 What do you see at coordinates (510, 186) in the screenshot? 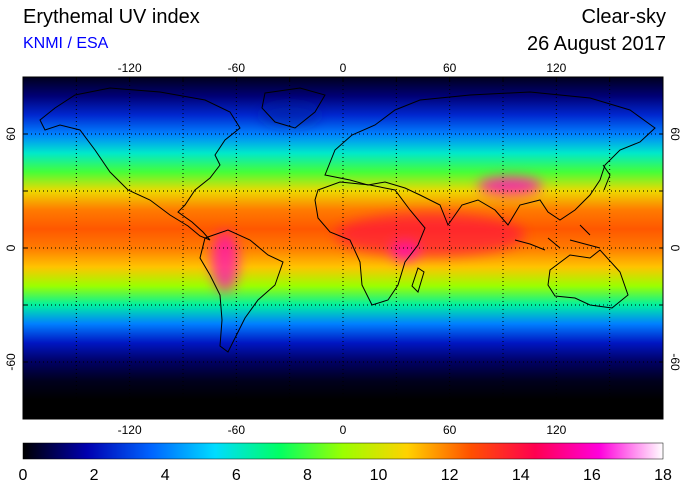
I see `high-uv-tibet` at bounding box center [510, 186].